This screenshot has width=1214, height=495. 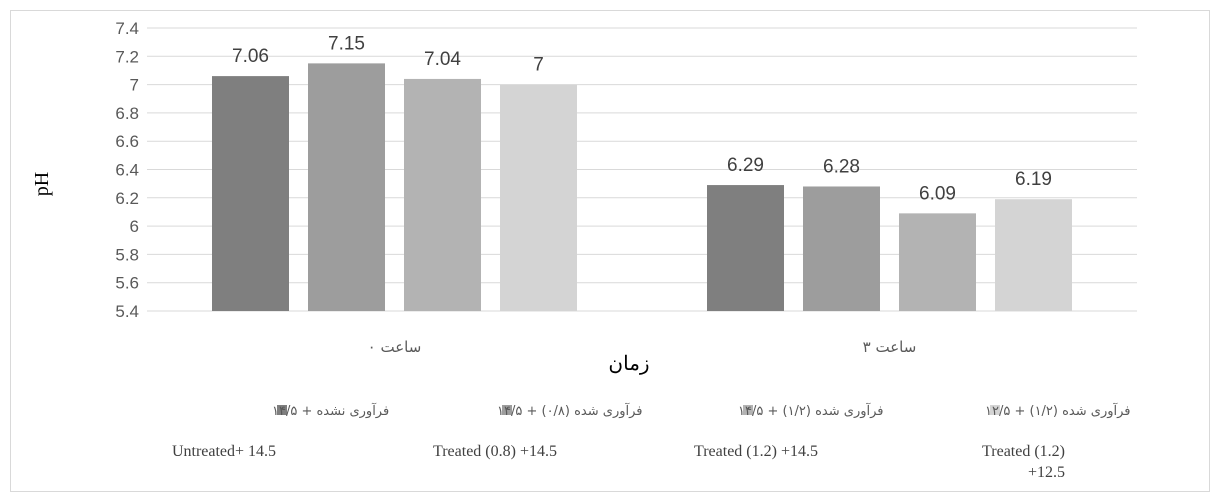 I want to click on data-label: 6.19, so click(x=1033, y=179).